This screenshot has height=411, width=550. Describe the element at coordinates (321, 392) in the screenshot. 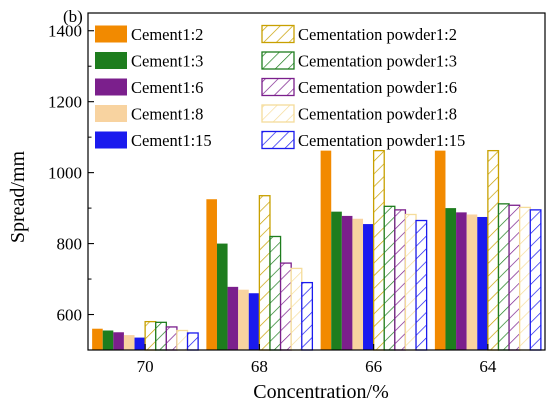

I see `x-axis-title: Concentration/%` at that location.